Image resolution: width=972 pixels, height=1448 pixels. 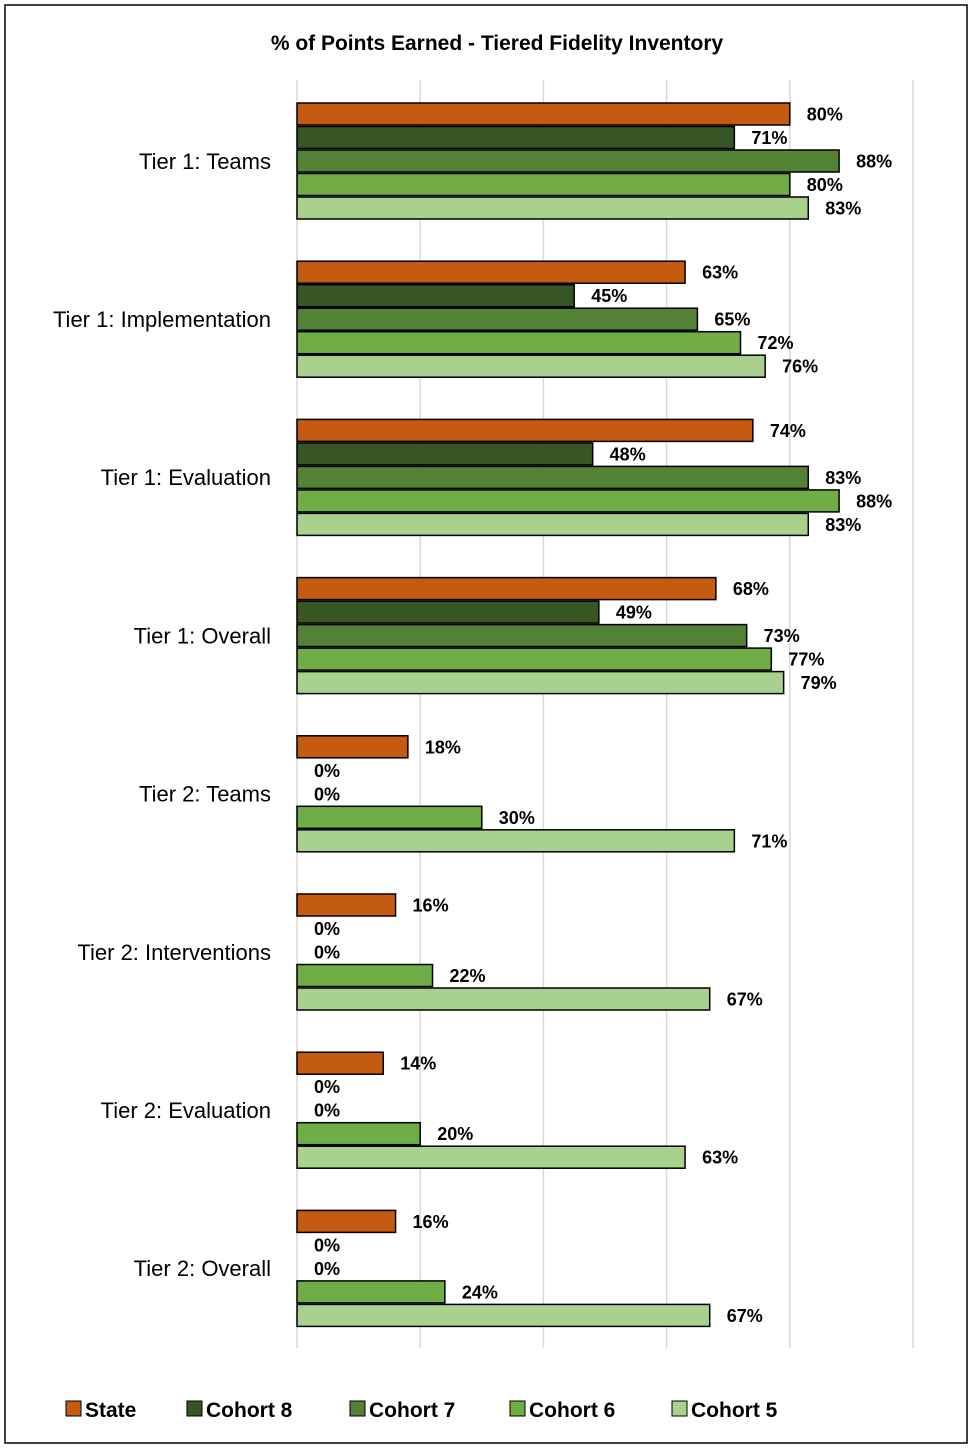 What do you see at coordinates (732, 320) in the screenshot?
I see `data-label: 65%` at bounding box center [732, 320].